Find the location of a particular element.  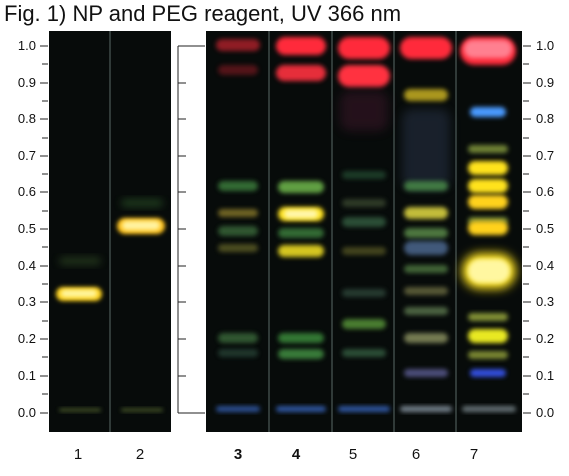

lane-1-bands is located at coordinates (79, 334).